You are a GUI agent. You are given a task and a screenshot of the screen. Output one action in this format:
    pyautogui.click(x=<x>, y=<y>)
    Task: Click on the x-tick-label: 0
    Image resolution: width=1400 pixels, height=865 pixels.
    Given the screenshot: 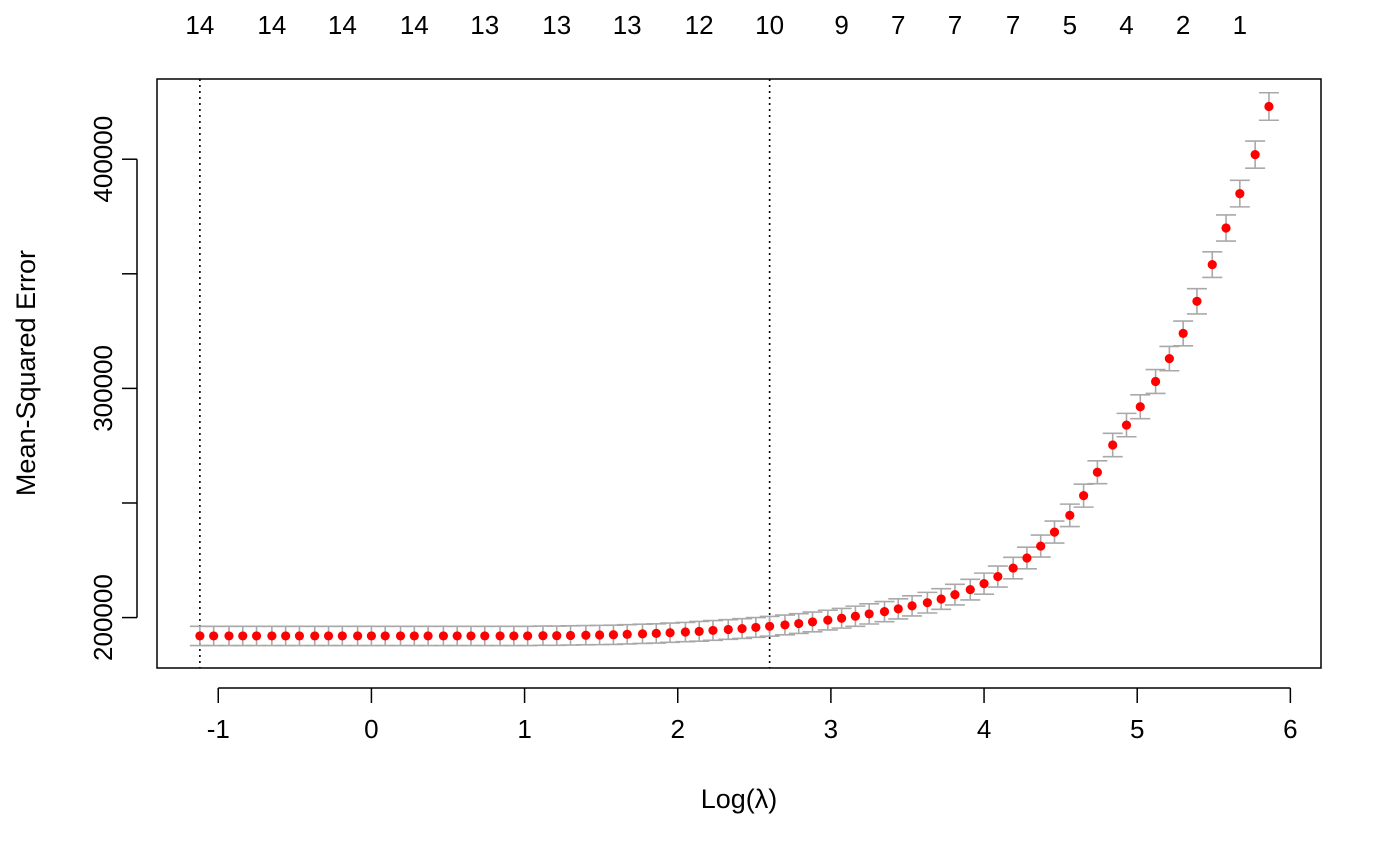 What is the action you would take?
    pyautogui.click(x=371, y=729)
    